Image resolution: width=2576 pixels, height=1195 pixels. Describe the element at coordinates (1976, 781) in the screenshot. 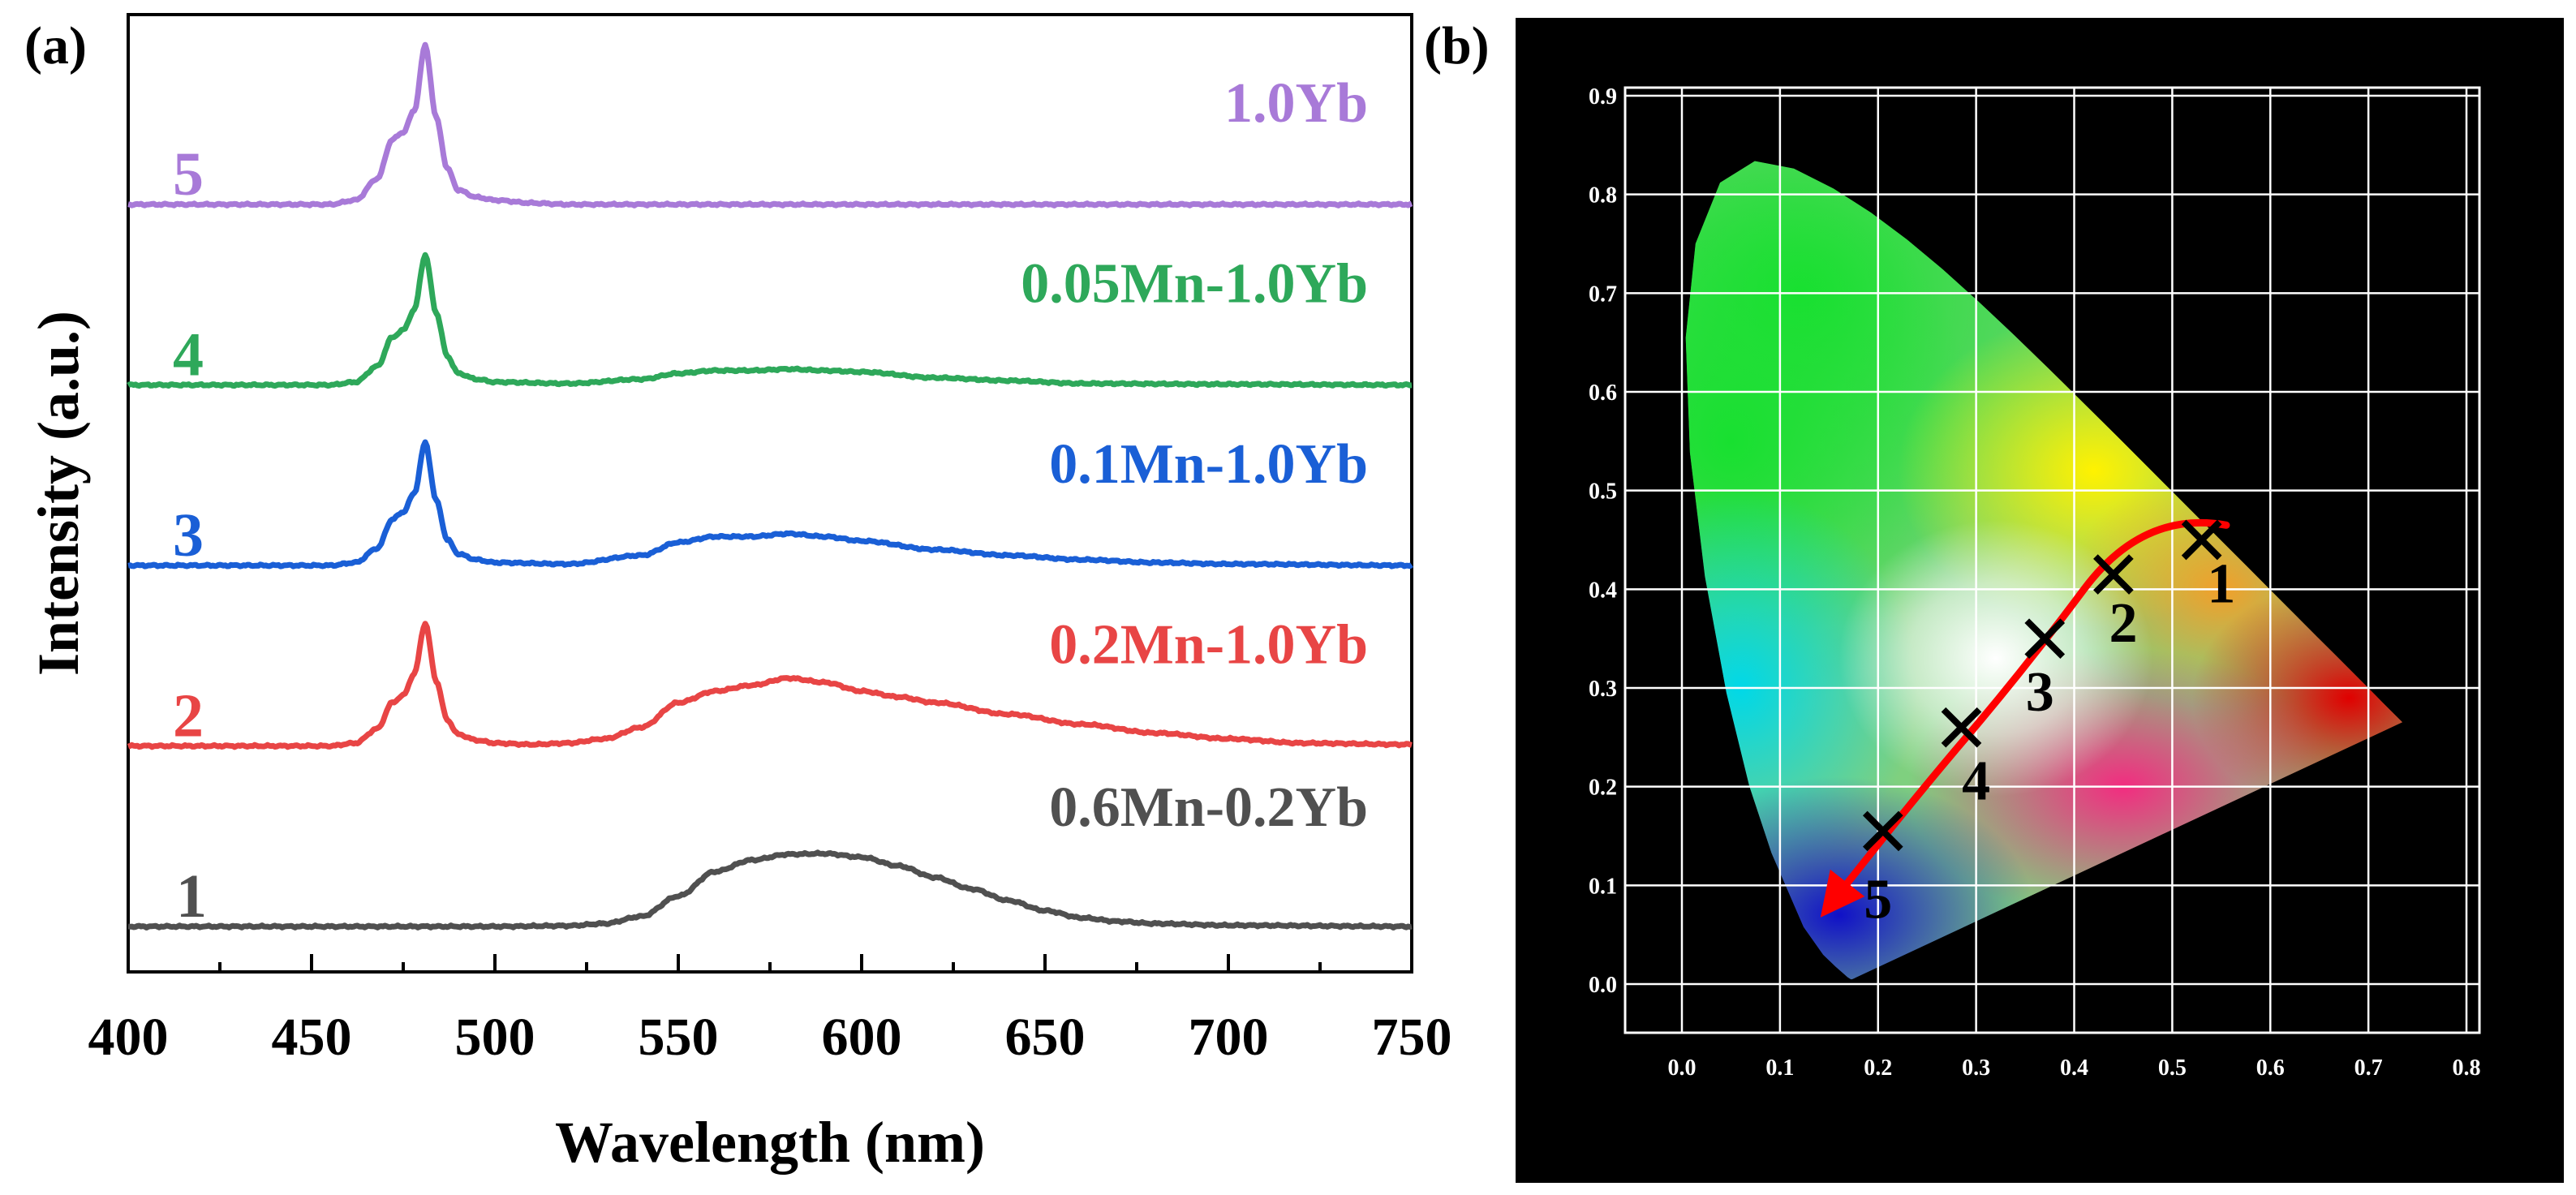

I see `cie-point-label-4: 4` at that location.